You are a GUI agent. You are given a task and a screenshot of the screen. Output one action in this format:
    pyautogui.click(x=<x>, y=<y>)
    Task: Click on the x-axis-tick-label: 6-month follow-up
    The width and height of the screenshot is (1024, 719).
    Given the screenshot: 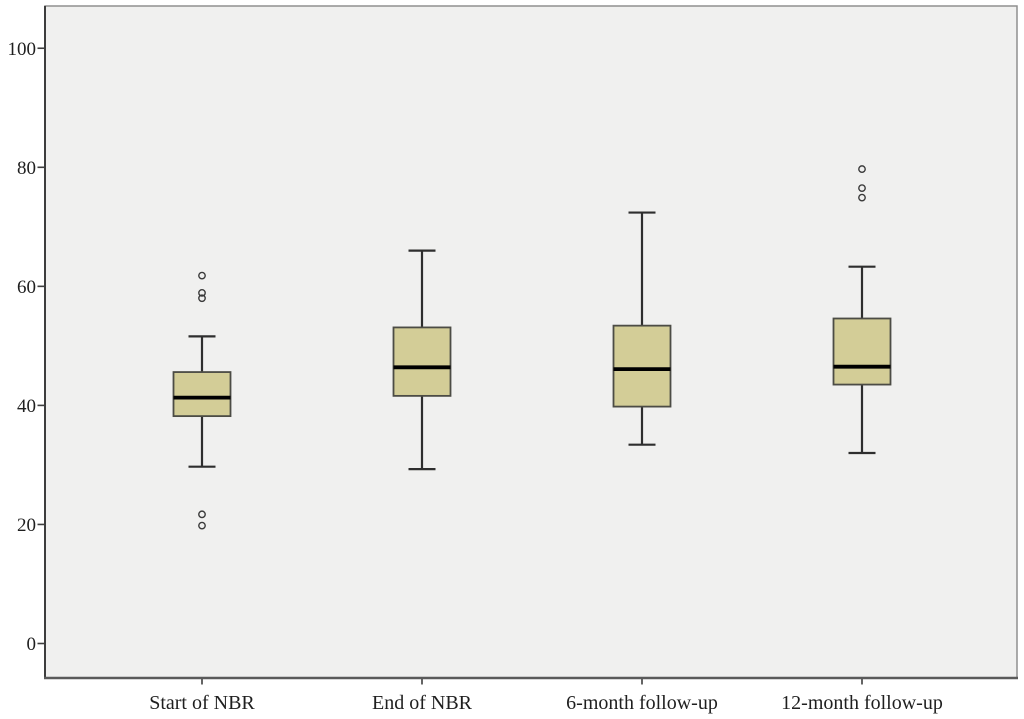 What is the action you would take?
    pyautogui.click(x=642, y=703)
    